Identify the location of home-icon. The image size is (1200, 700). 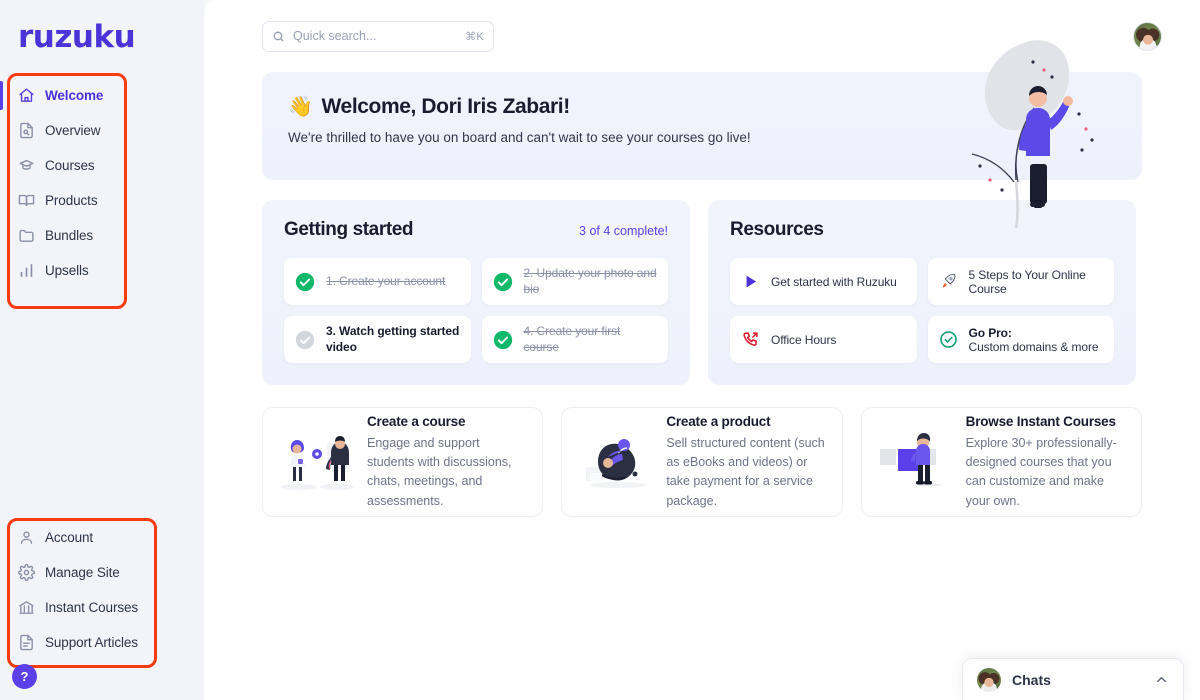
(26, 95).